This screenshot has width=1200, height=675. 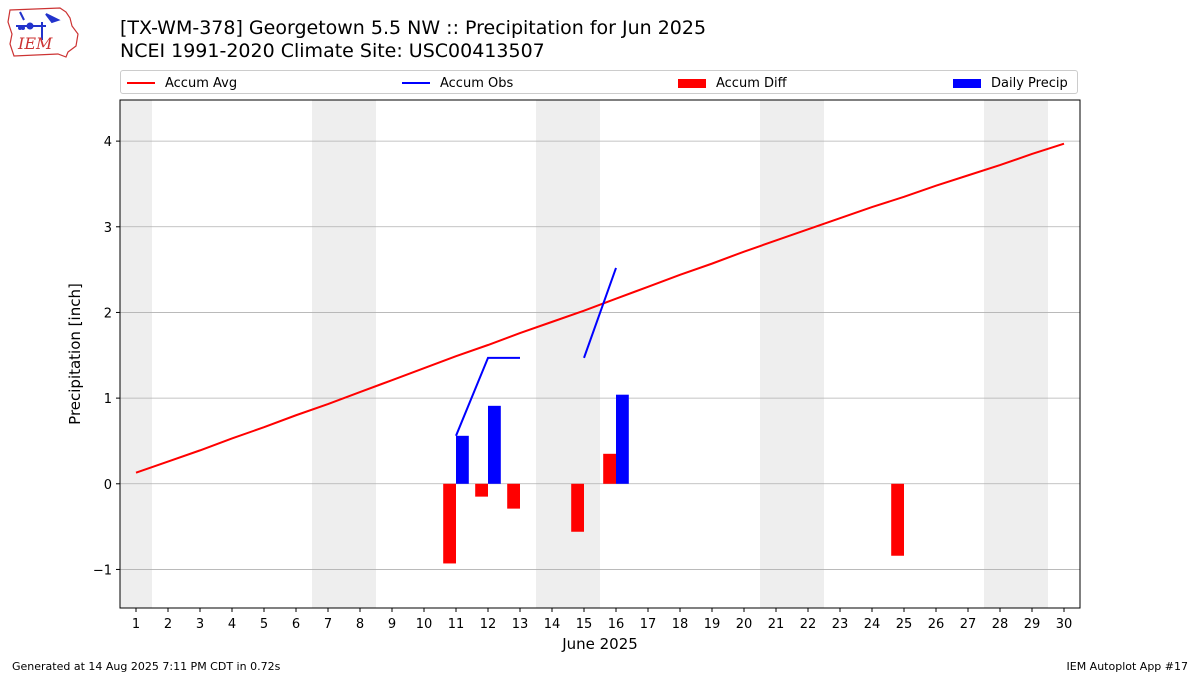 I want to click on x-tick-label: 9, so click(x=392, y=624).